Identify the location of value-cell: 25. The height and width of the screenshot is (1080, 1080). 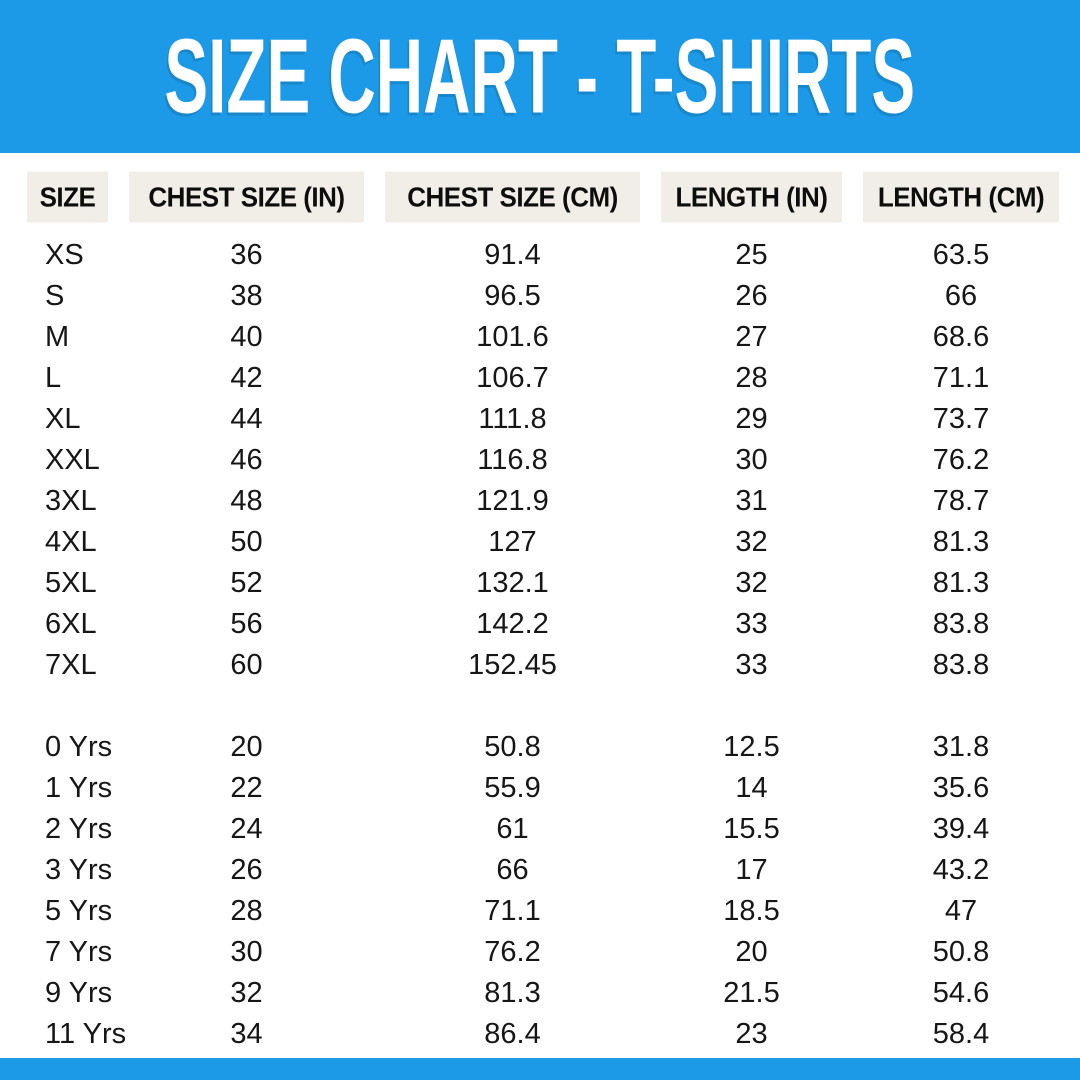
(751, 255).